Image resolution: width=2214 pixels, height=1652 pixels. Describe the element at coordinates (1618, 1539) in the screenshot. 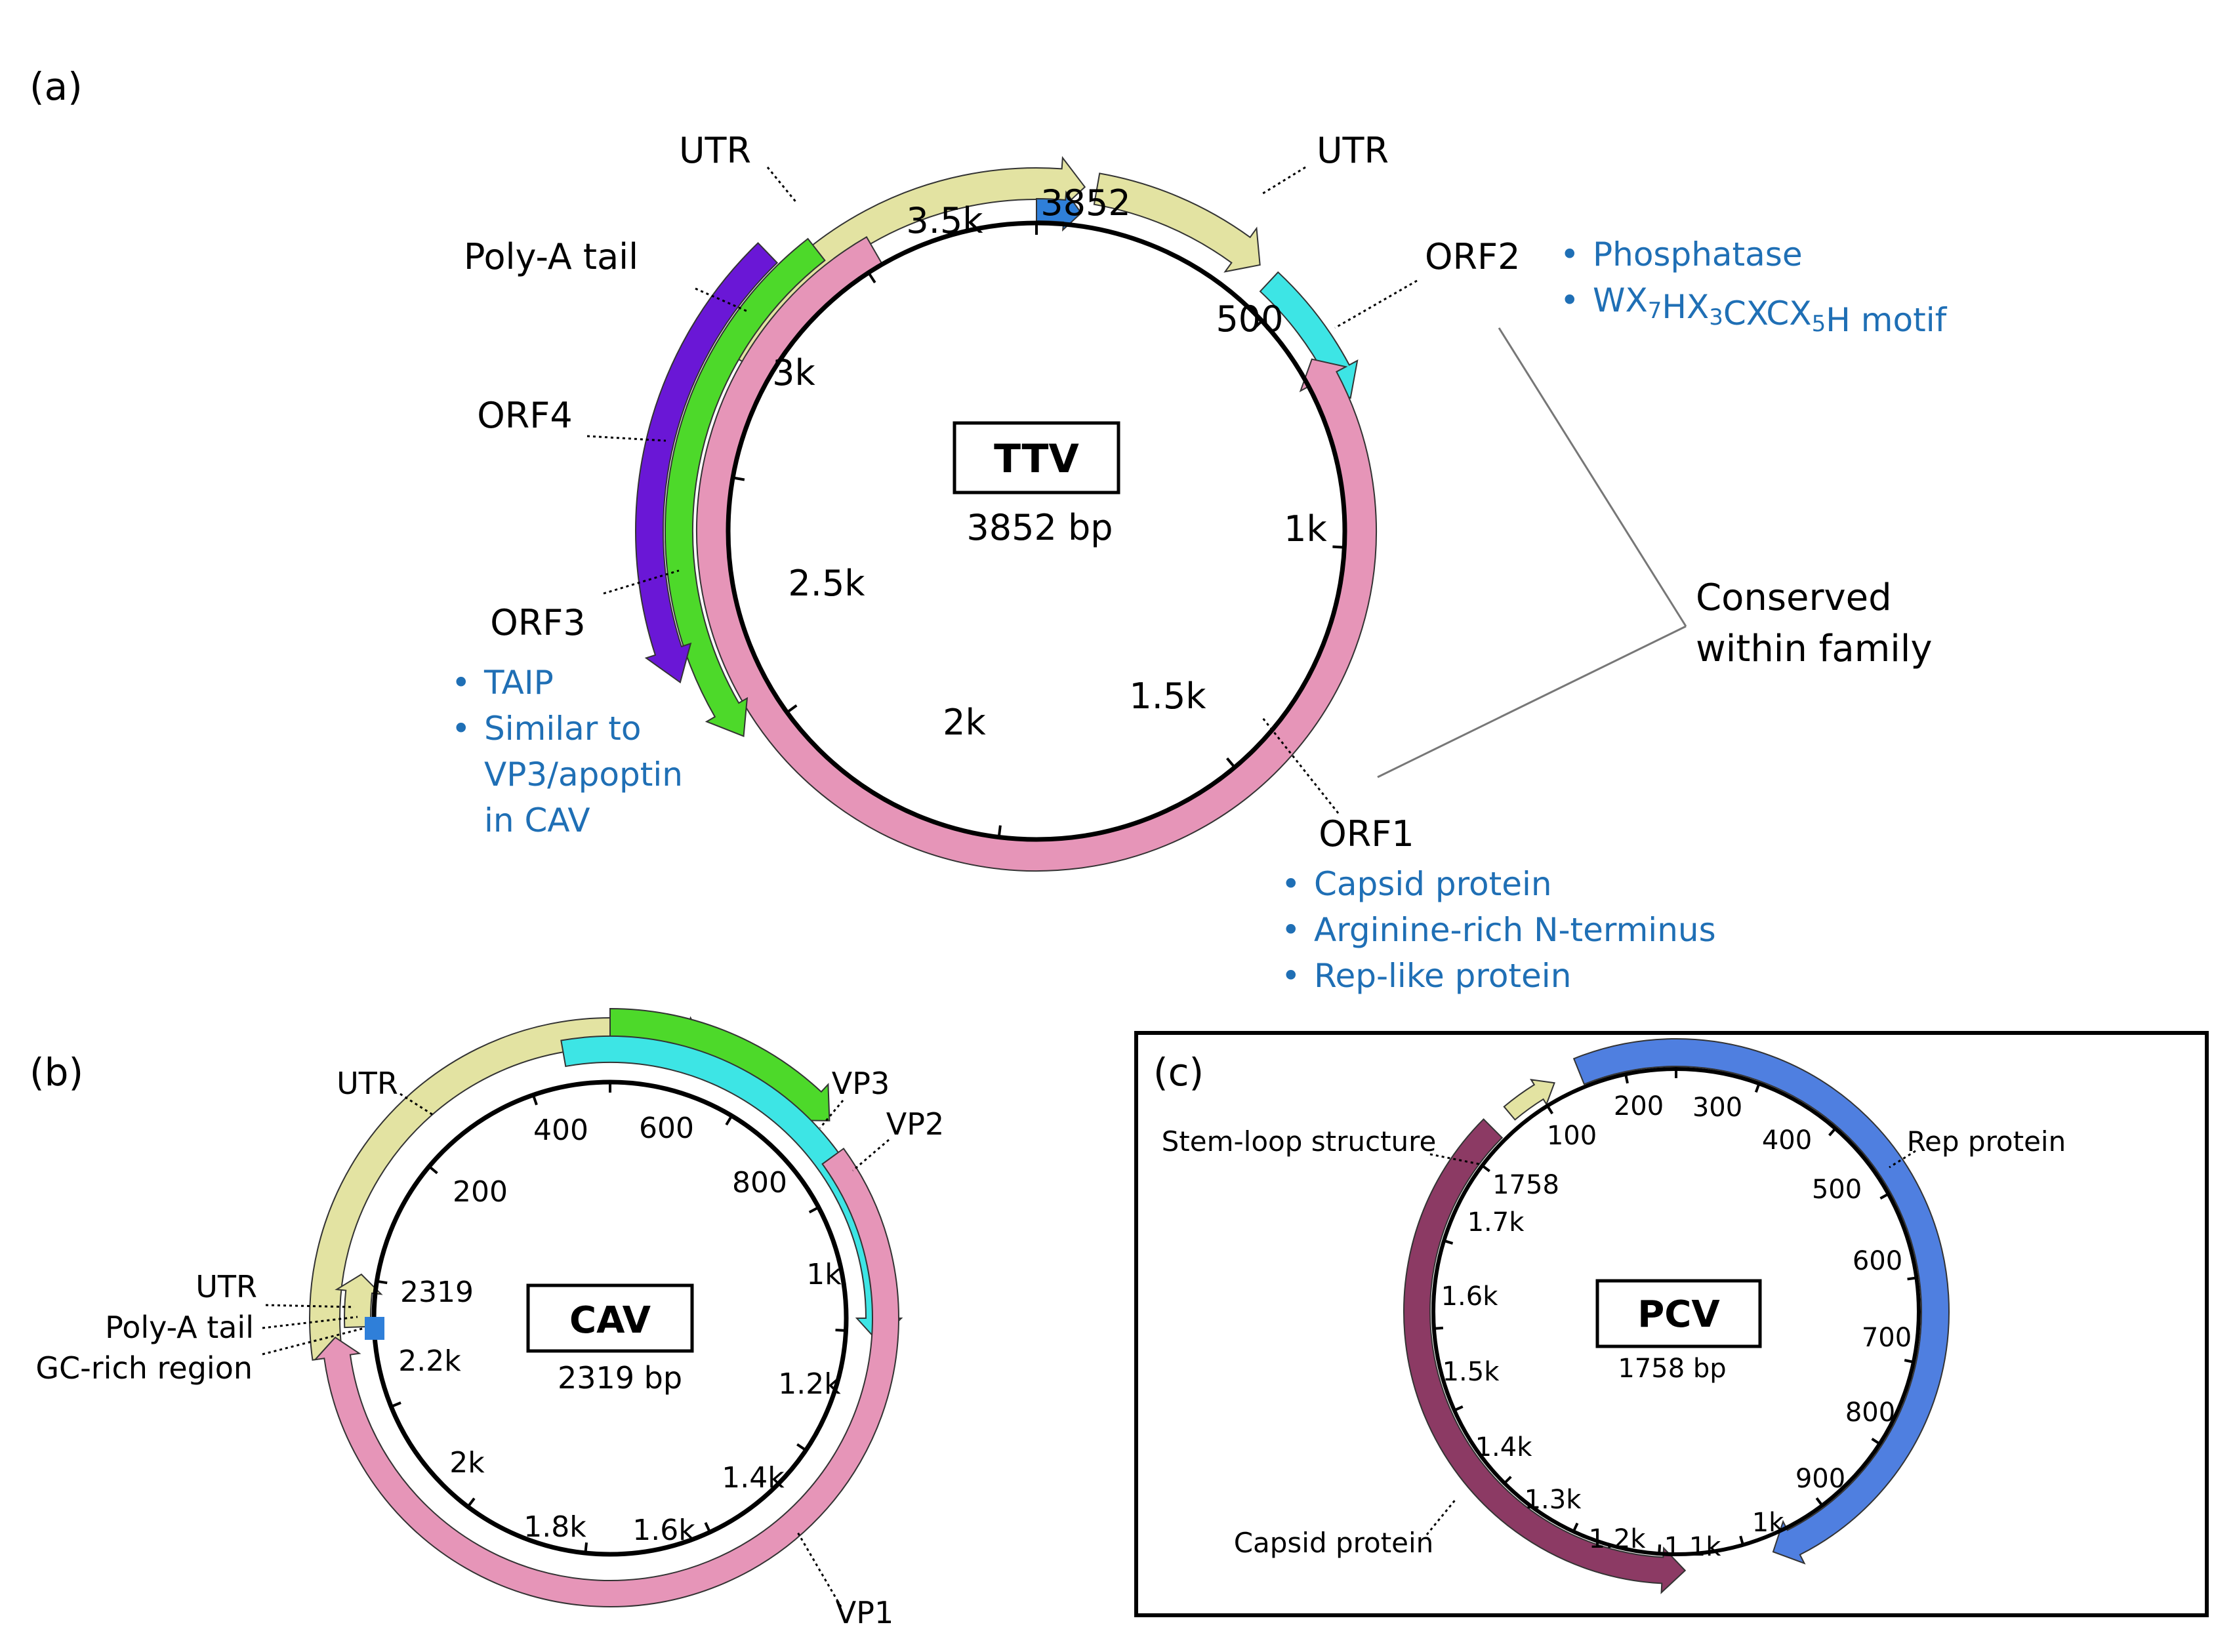

I see `pcv-tick-1.2k: 1.2k` at that location.